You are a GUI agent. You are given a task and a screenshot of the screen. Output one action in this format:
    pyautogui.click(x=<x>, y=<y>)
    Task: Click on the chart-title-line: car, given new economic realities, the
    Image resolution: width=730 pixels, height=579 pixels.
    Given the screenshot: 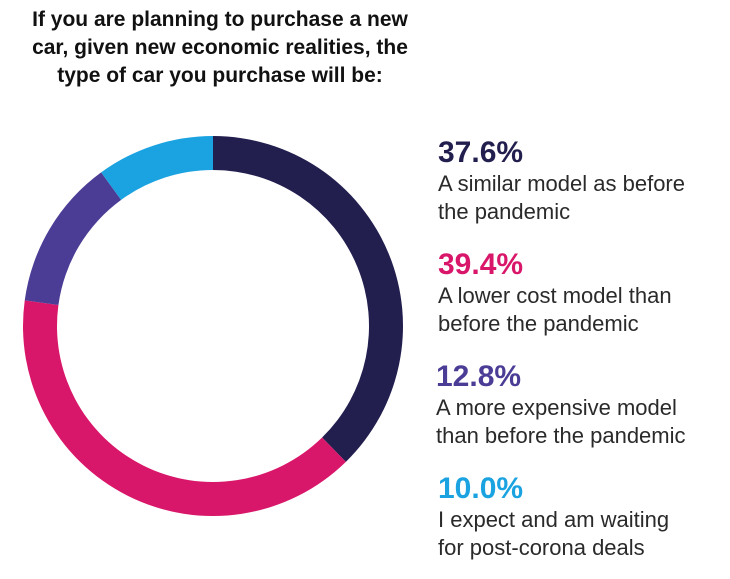 What is the action you would take?
    pyautogui.click(x=220, y=47)
    